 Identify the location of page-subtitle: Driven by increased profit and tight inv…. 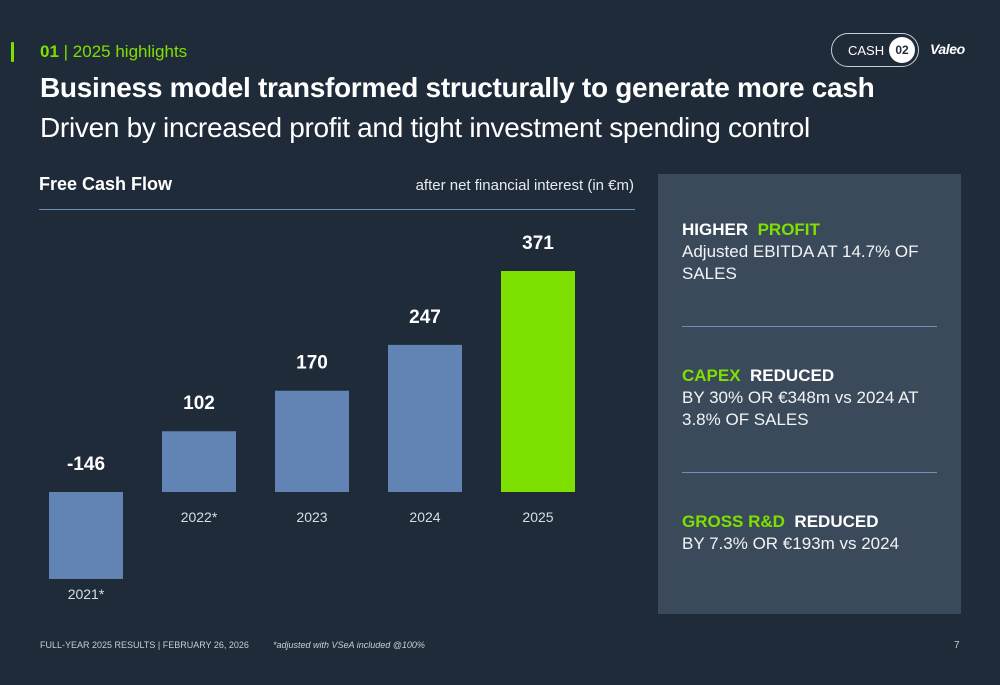
(425, 127).